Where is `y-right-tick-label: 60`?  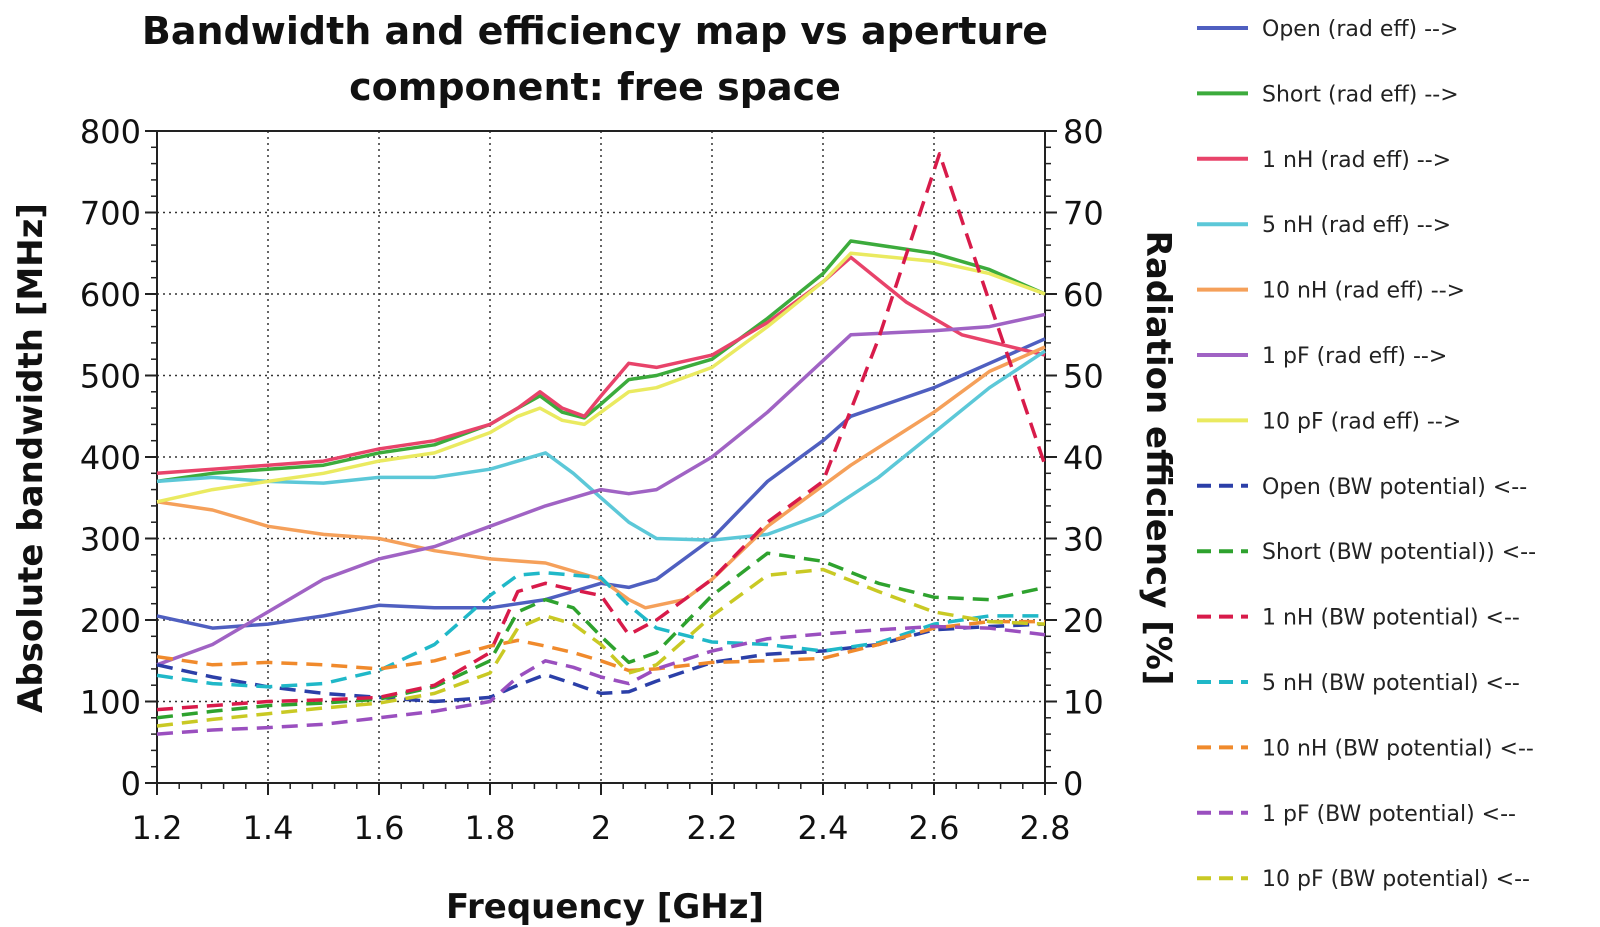
y-right-tick-label: 60 is located at coordinates (1083, 295).